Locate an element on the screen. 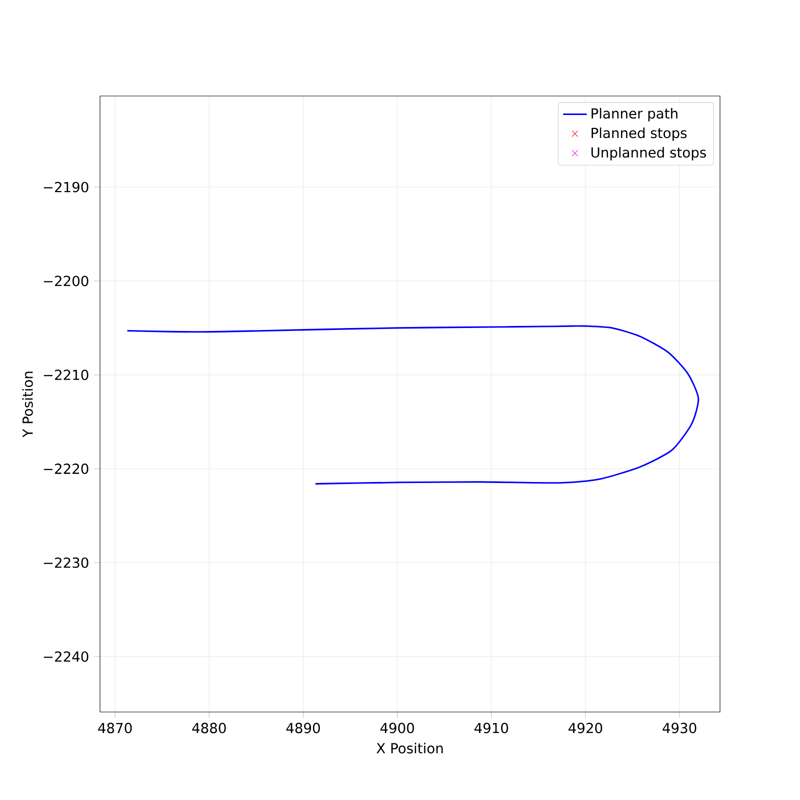  line-series is located at coordinates (413, 405).